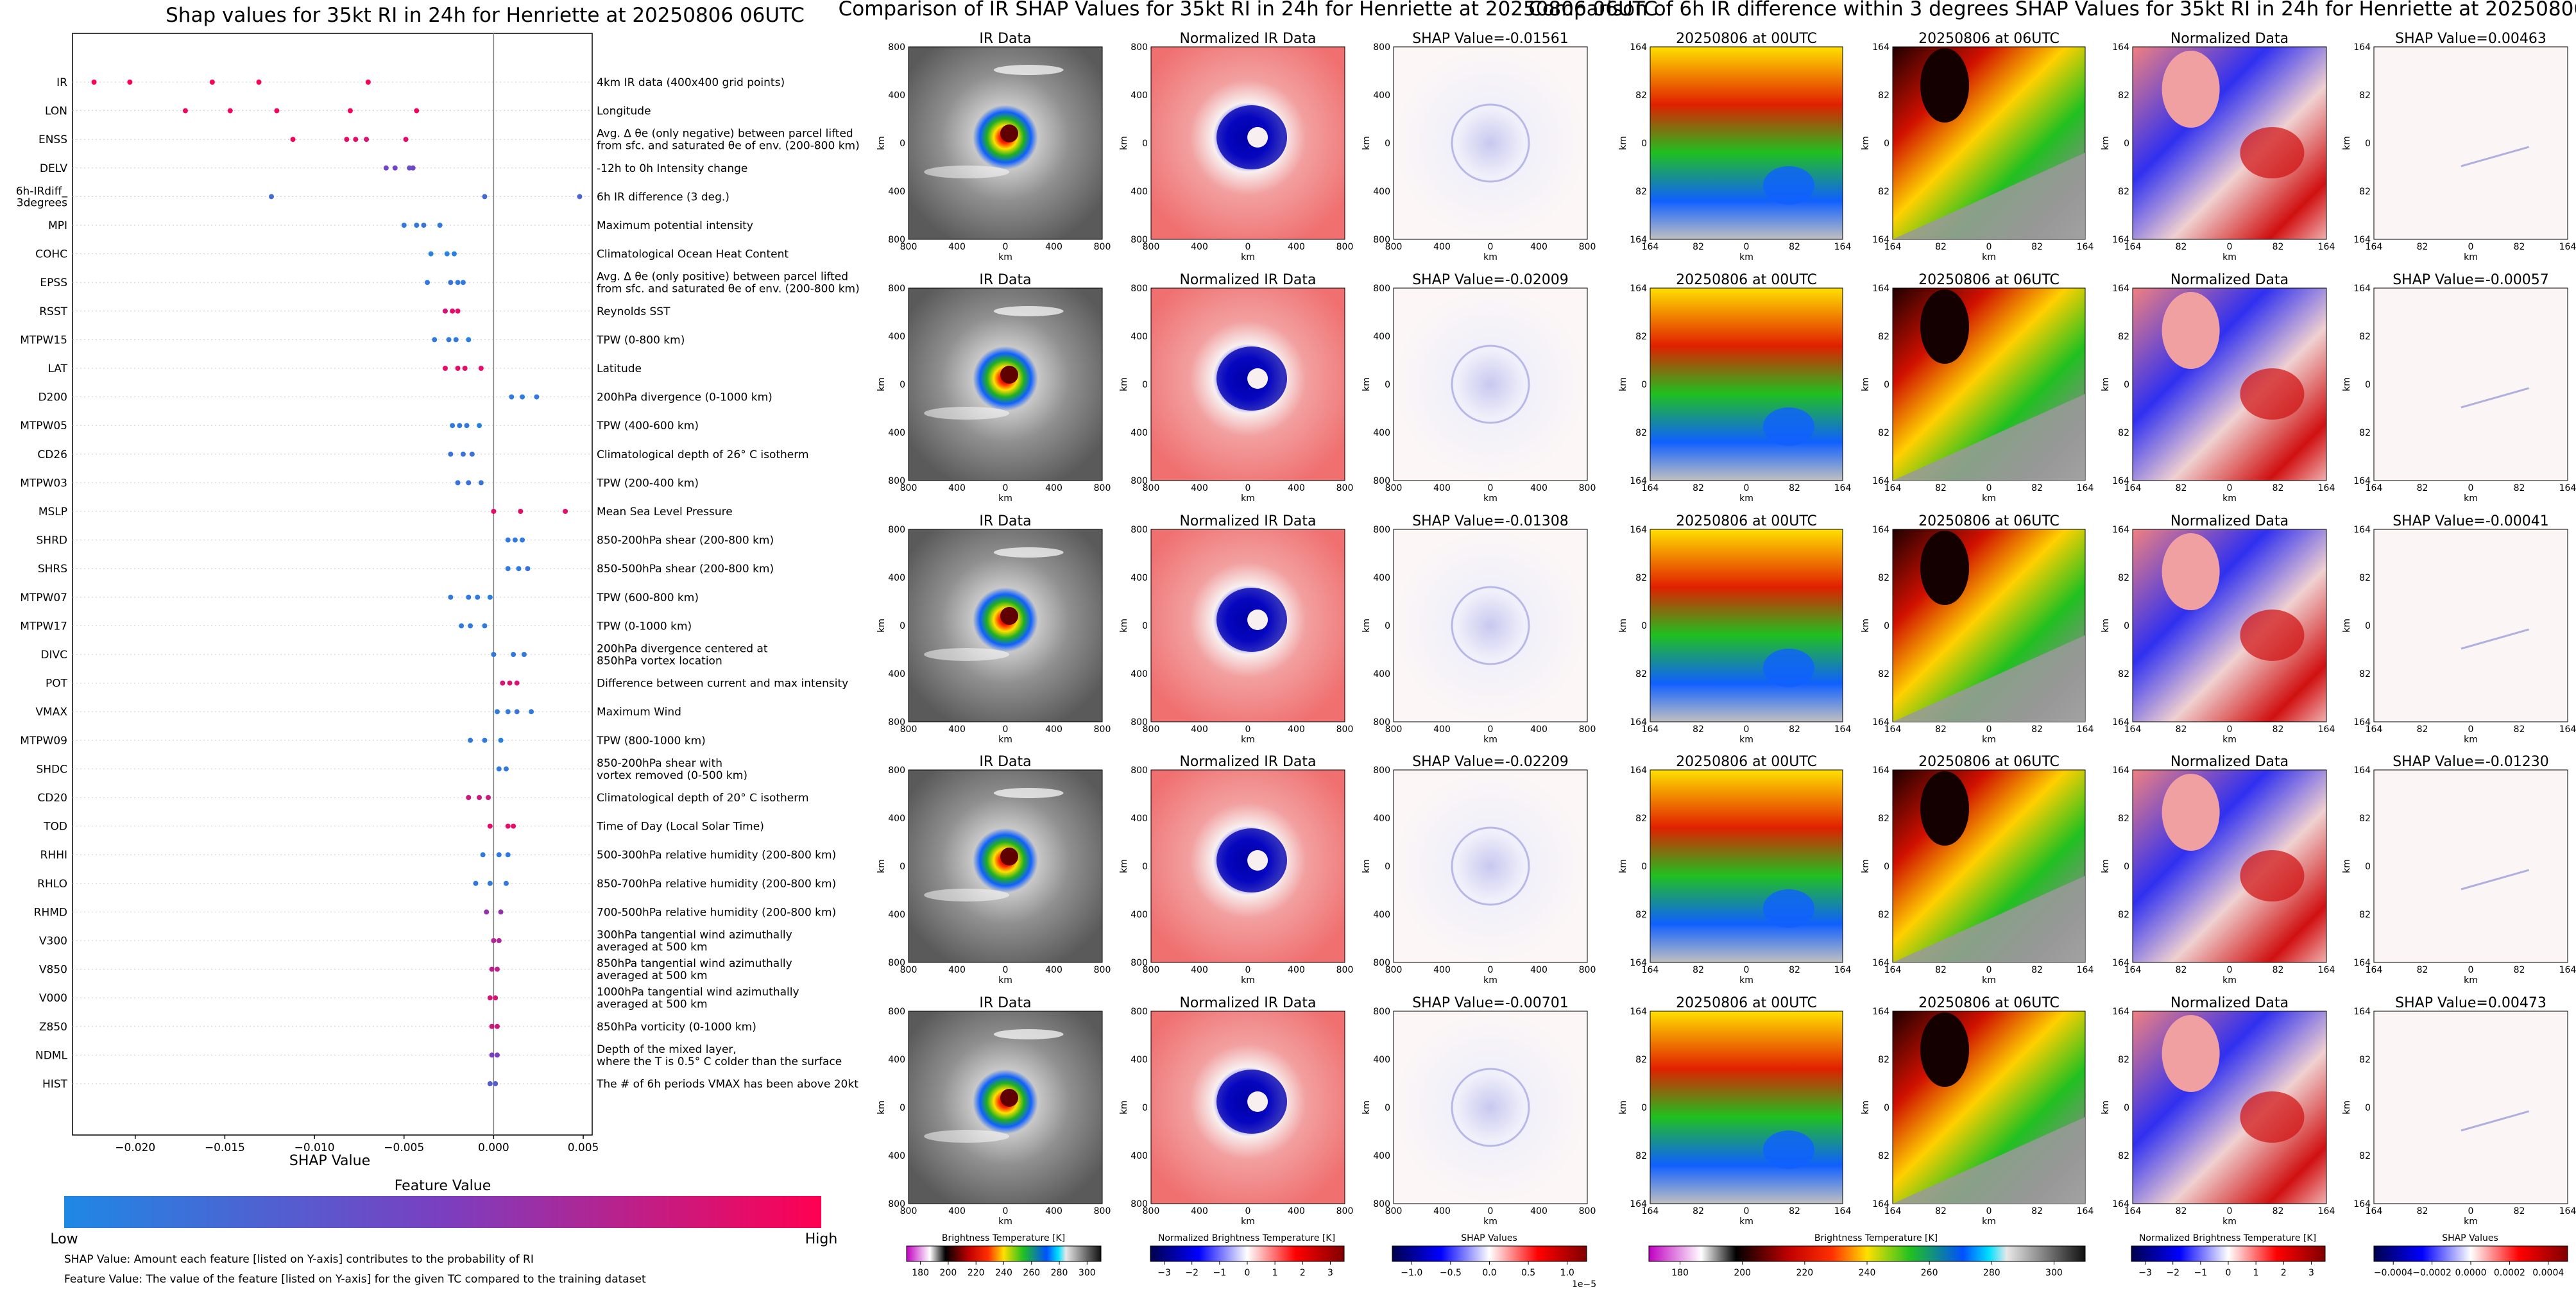 This screenshot has width=2576, height=1289. I want to click on cb-diff-brightness-ticks: 180 200 220 240 260 280 300, so click(1867, 1269).